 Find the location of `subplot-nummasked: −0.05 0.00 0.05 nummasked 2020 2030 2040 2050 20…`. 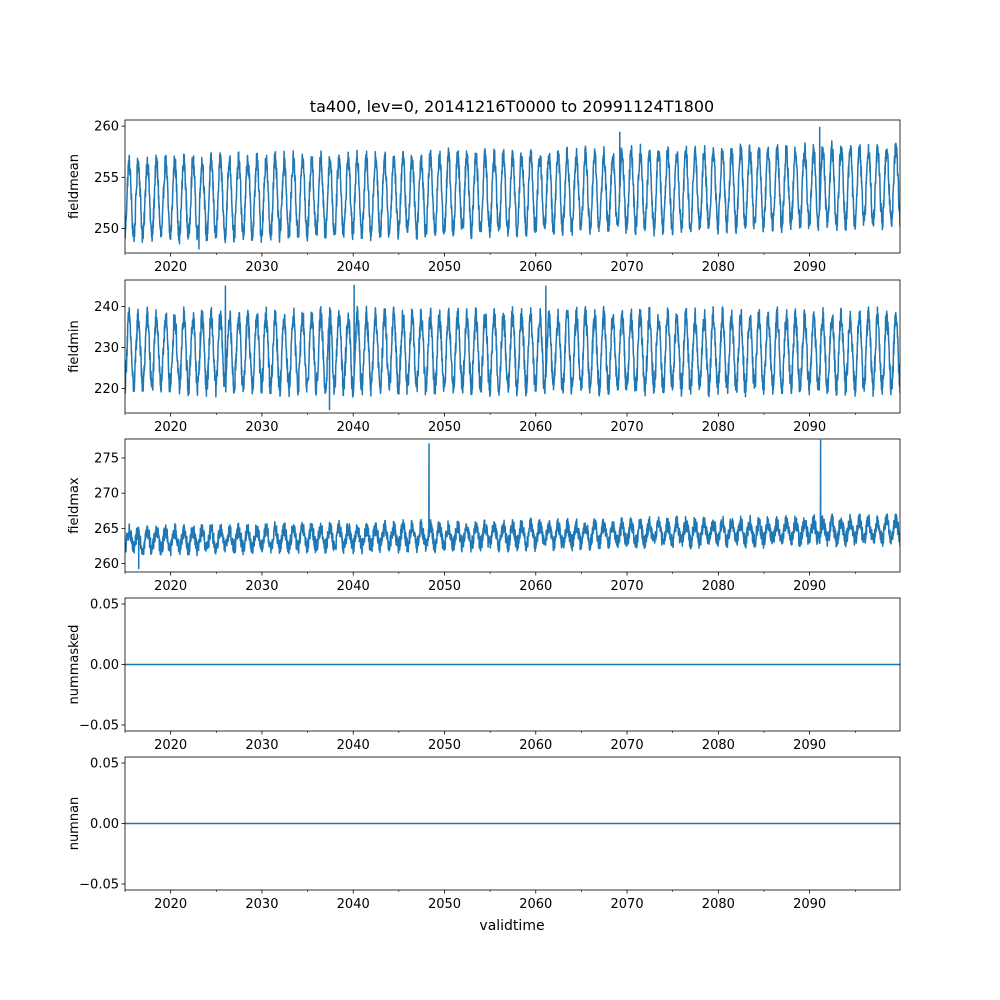

subplot-nummasked: −0.05 0.00 0.05 nummasked 2020 2030 2040 2050 20… is located at coordinates (484, 675).